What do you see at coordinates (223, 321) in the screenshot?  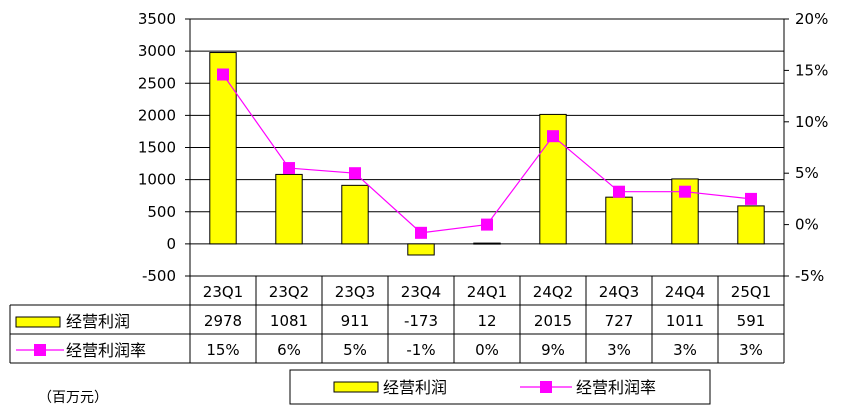 I see `bar-value-cell: 2978` at bounding box center [223, 321].